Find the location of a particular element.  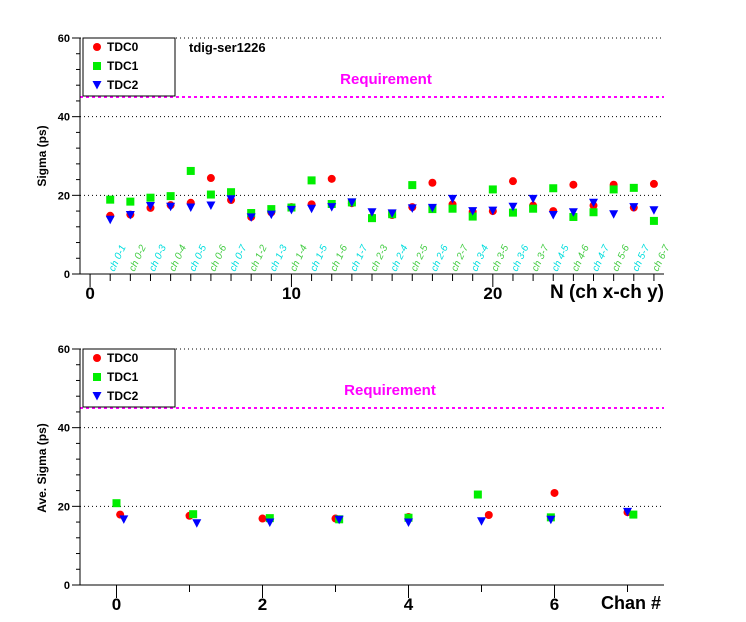

bottom-legend-tdc0-marker is located at coordinates (97, 358).